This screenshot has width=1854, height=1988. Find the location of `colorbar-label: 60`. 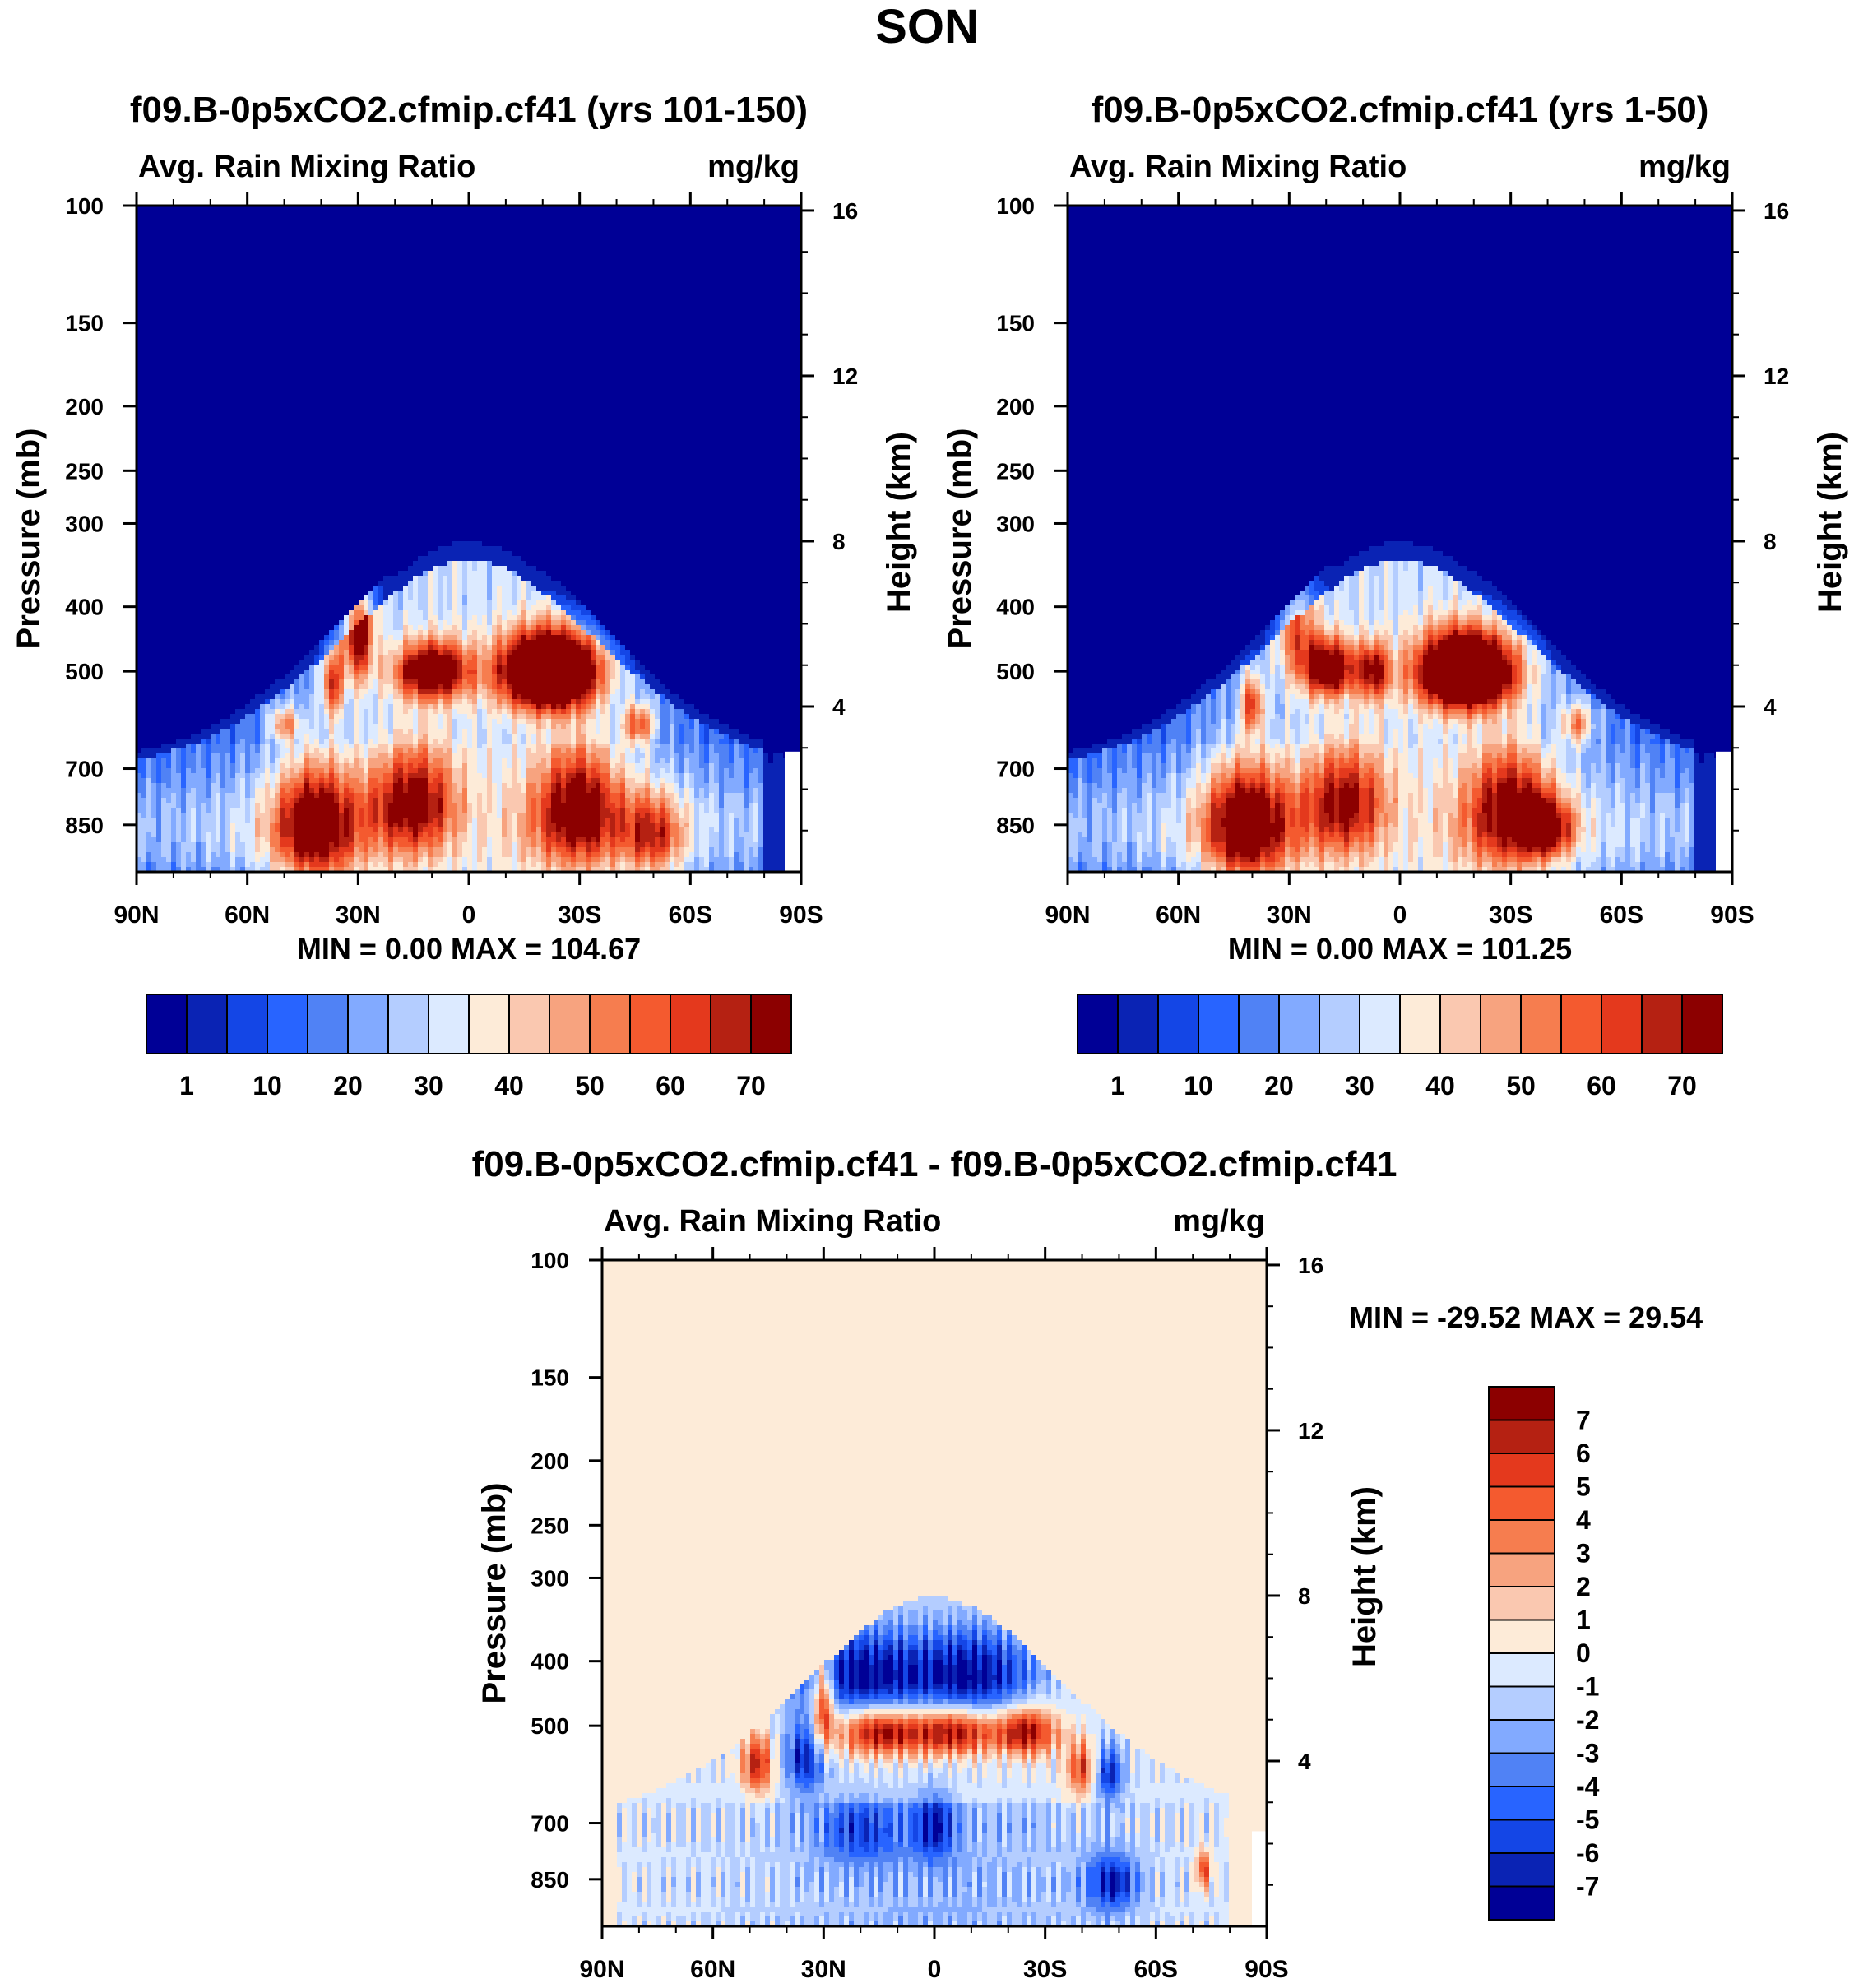

colorbar-label: 60 is located at coordinates (1601, 1086).